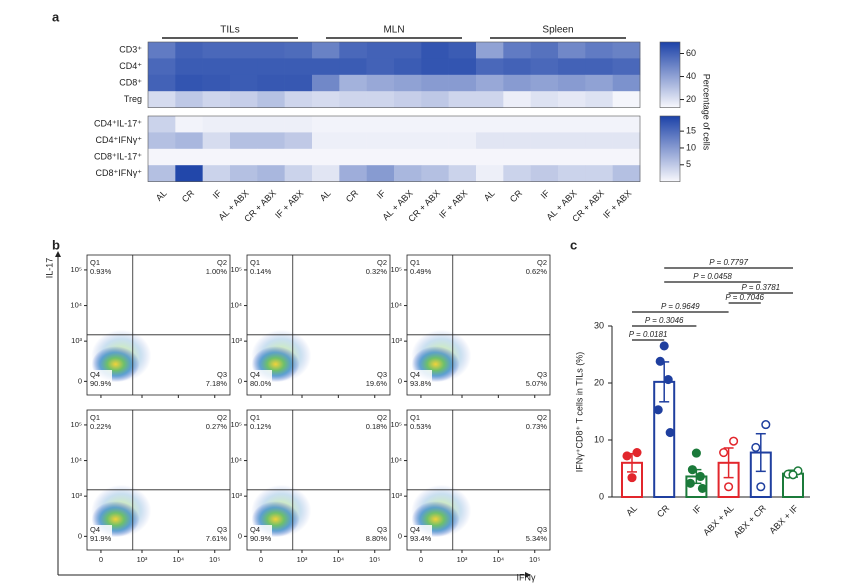  I want to click on y-axis-label: IL-17, so click(49, 268).